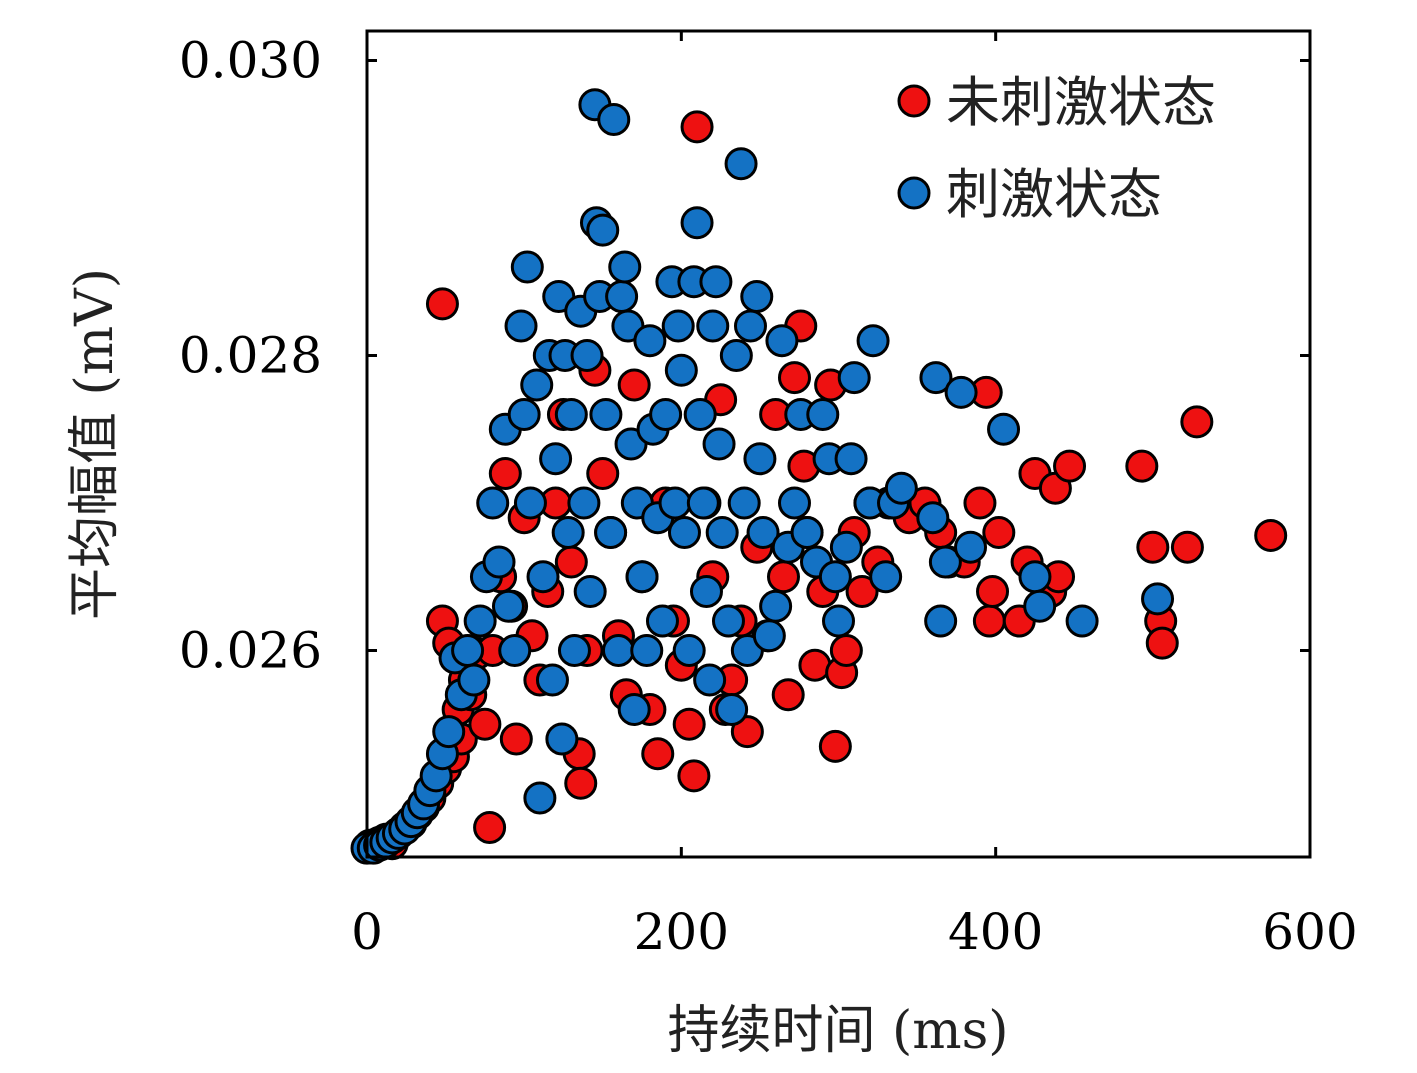 The image size is (1417, 1073). I want to click on legend-marker-stimulated, so click(914, 193).